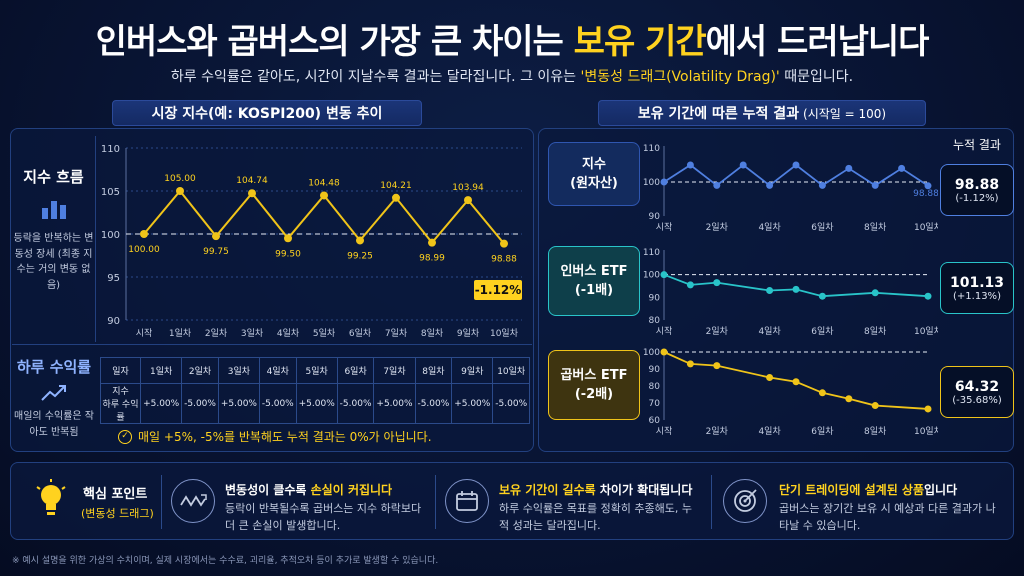 This screenshot has width=1024, height=576. Describe the element at coordinates (113, 278) in the screenshot. I see `y-tick-label: 95` at that location.